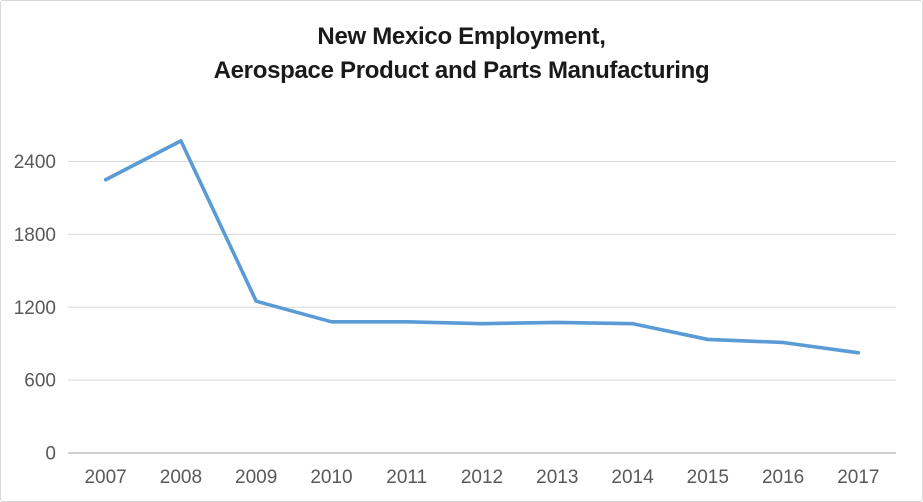 The height and width of the screenshot is (502, 923). Describe the element at coordinates (406, 477) in the screenshot. I see `x-tick-label: 2011` at that location.